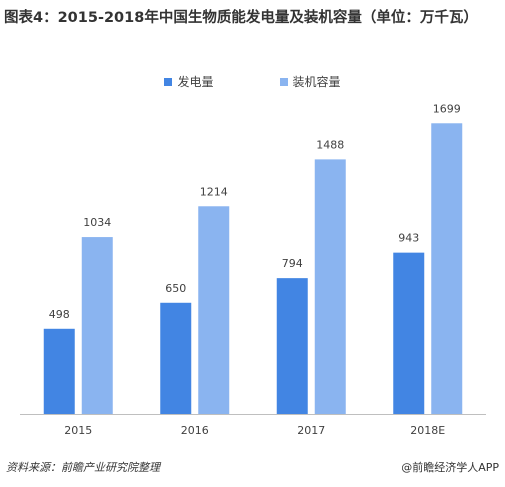 This screenshot has height=487, width=505. Describe the element at coordinates (59, 371) in the screenshot. I see `bar-generation-2015` at that location.